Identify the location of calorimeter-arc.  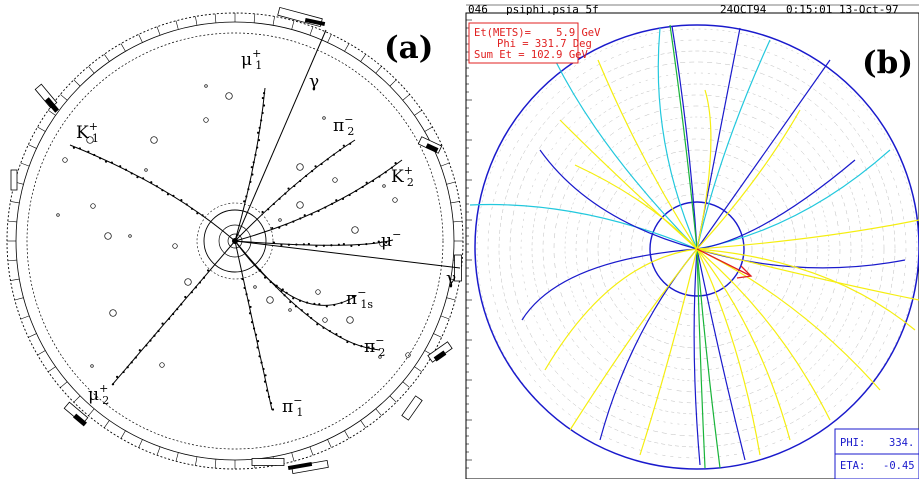
(697, 249).